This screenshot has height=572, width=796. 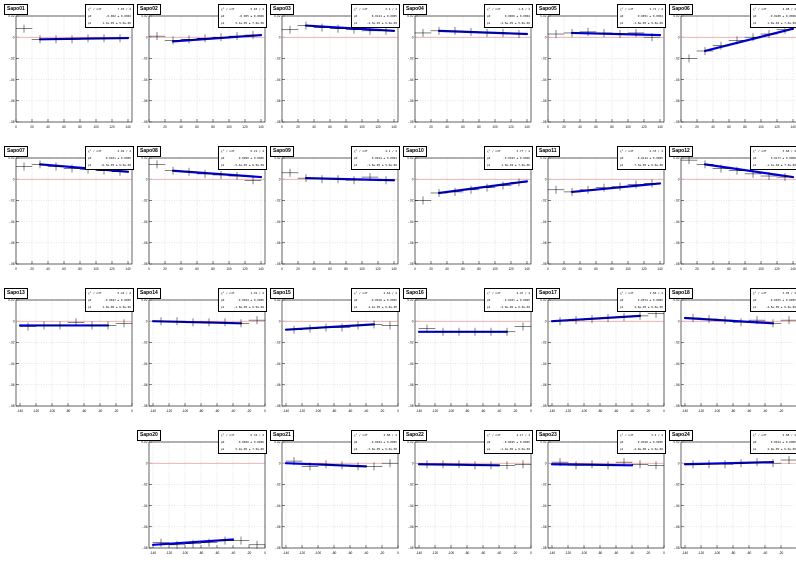 What do you see at coordinates (660, 127) in the screenshot?
I see `x-tick-label: 140` at bounding box center [660, 127].